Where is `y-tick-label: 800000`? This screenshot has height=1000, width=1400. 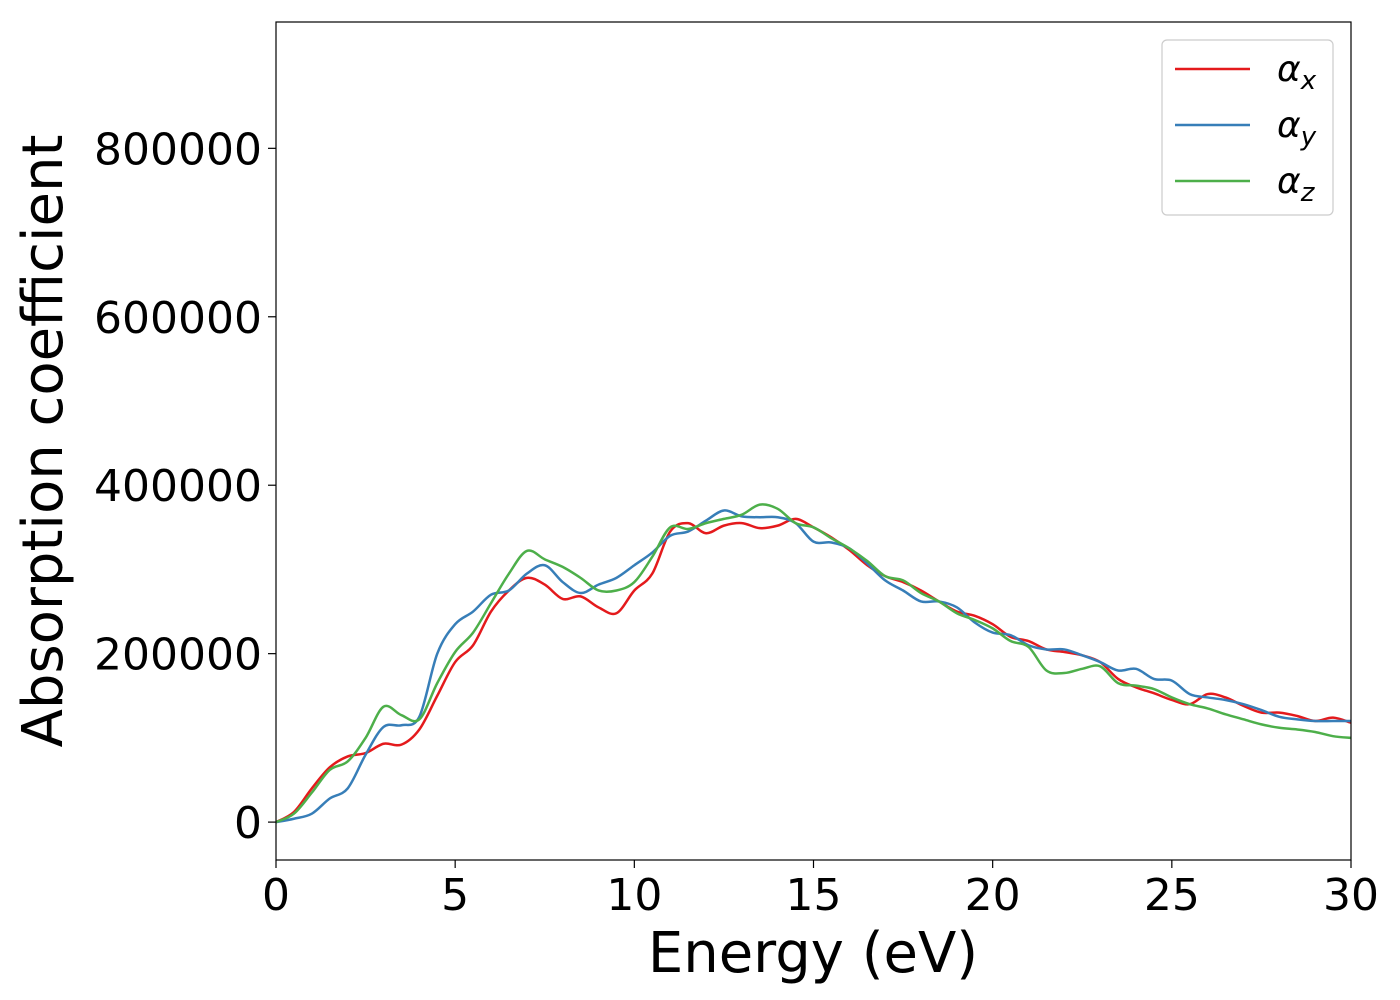 y-tick-label: 800000 is located at coordinates (178, 149).